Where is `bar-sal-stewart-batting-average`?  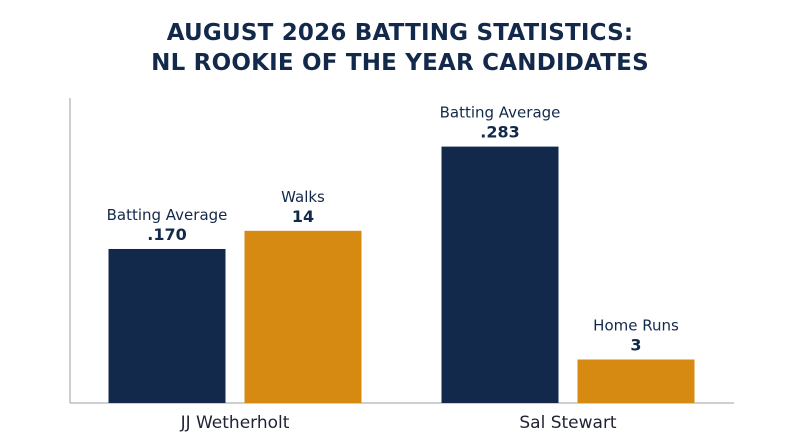 bar-sal-stewart-batting-average is located at coordinates (500, 275).